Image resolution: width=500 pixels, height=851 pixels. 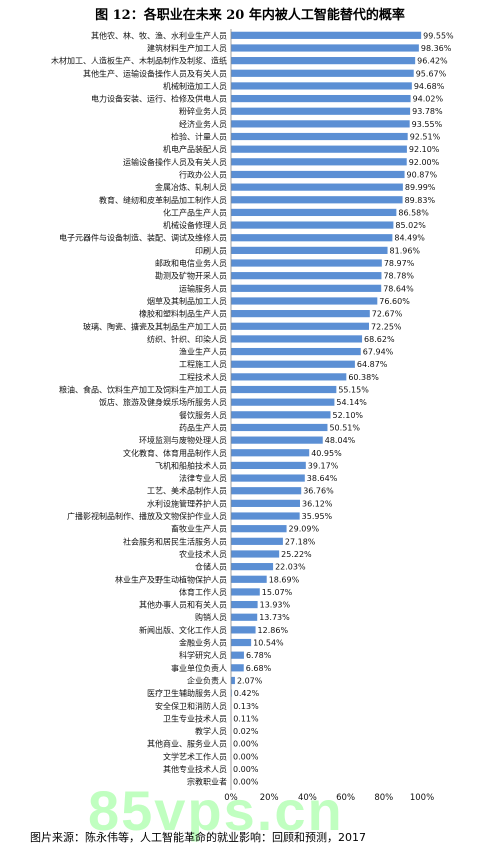 I want to click on category-label: 金属冶炼、轧制人员, so click(x=191, y=187).